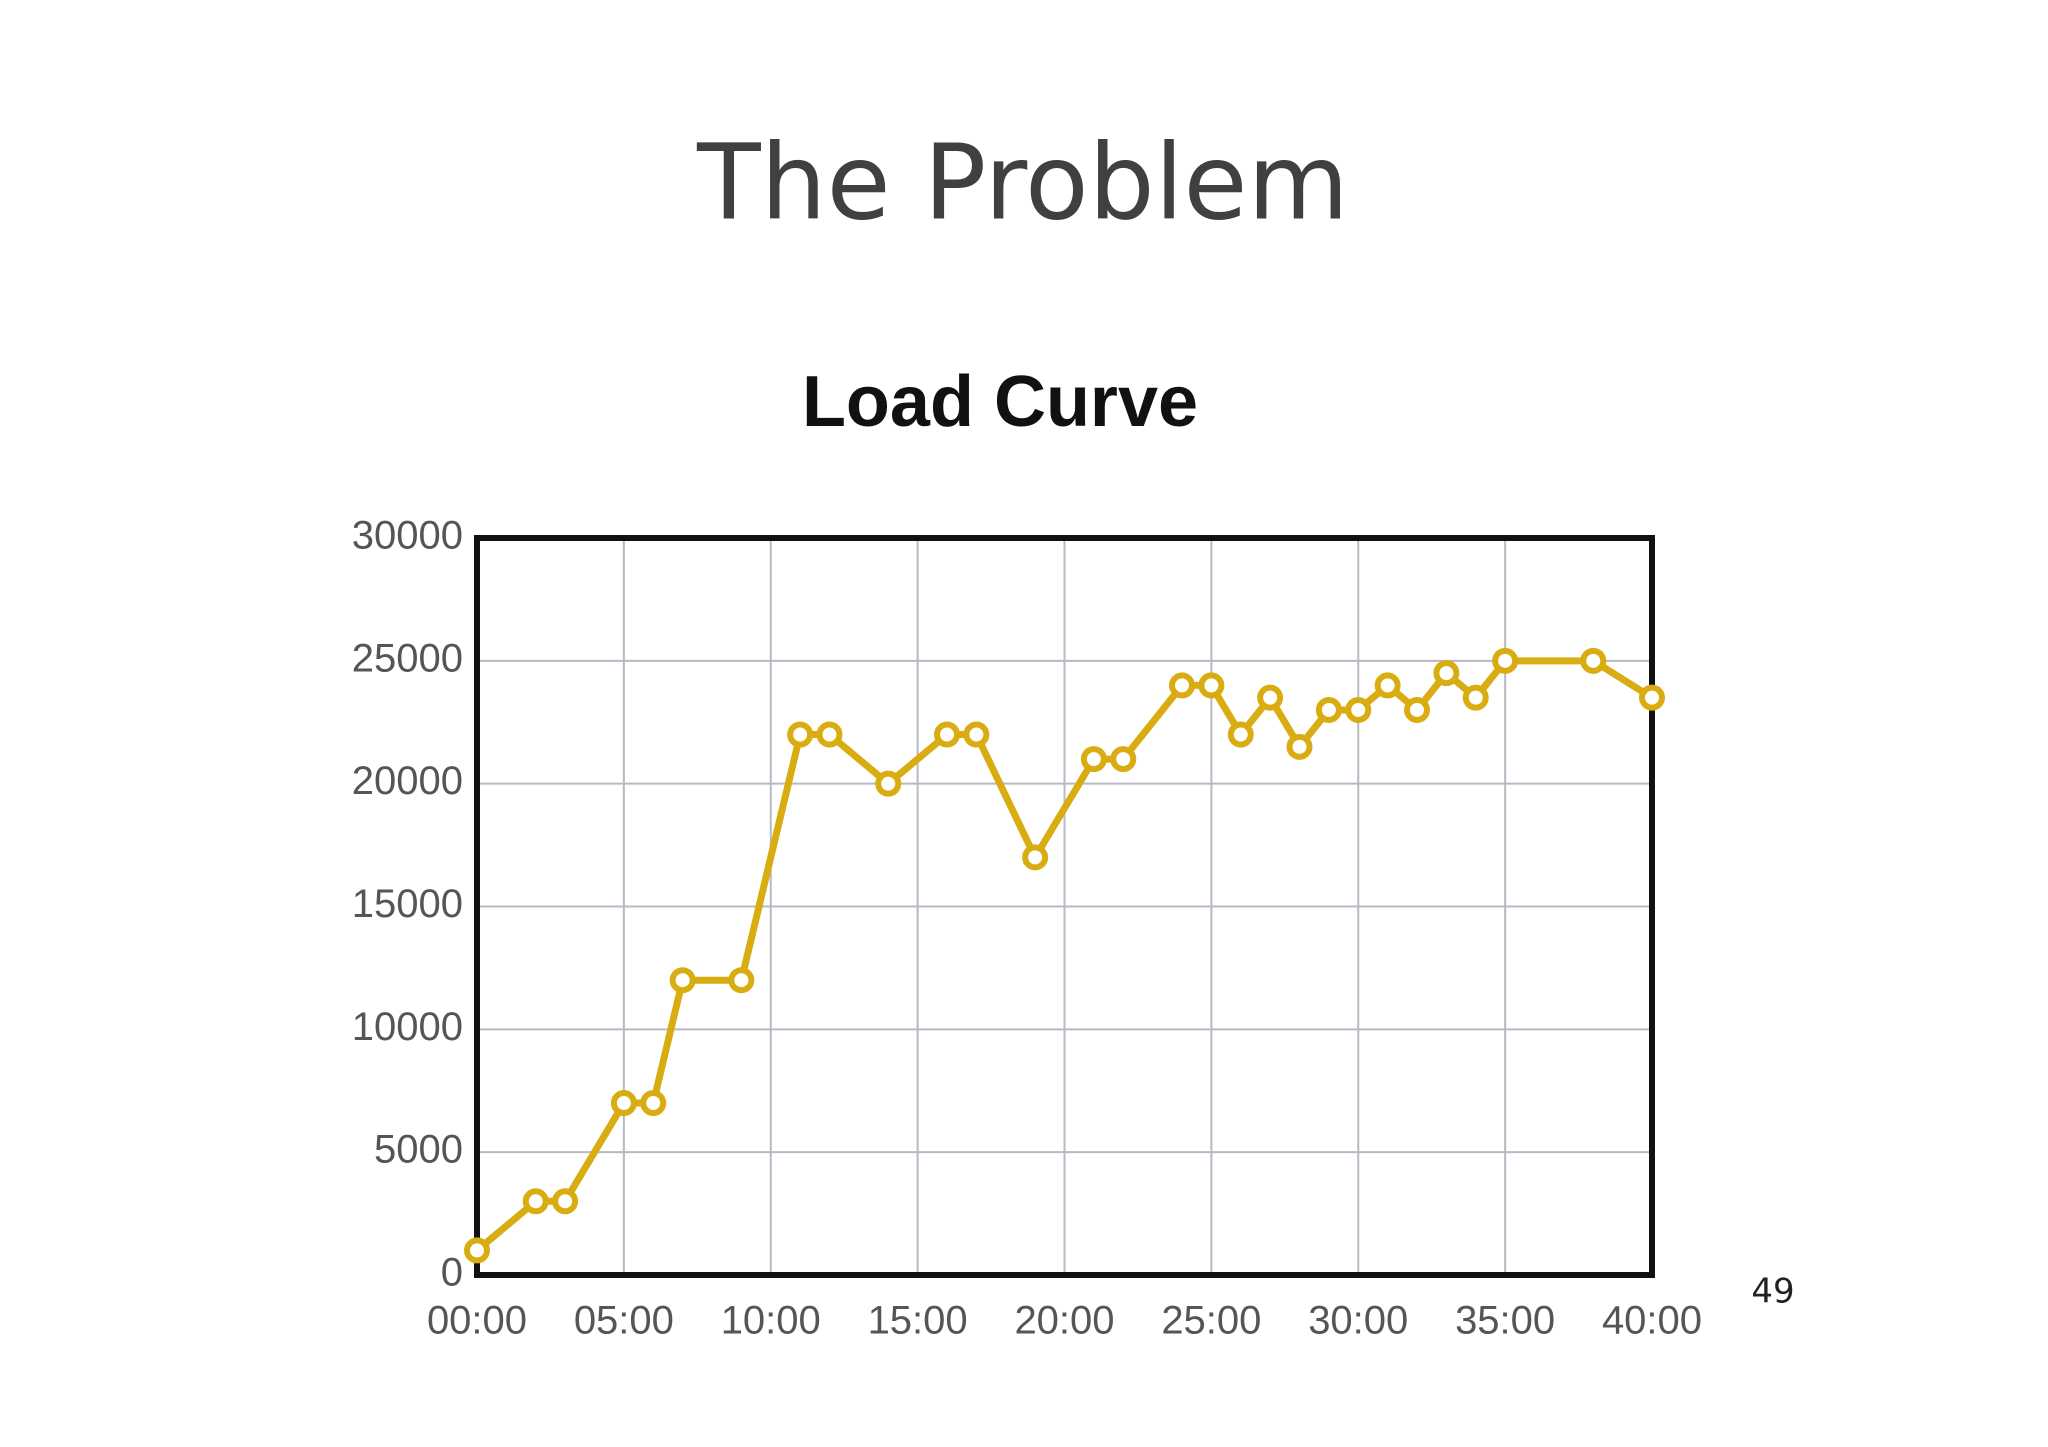 The image size is (2048, 1447). Describe the element at coordinates (477, 1321) in the screenshot. I see `x-tick-label: 00:00` at that location.